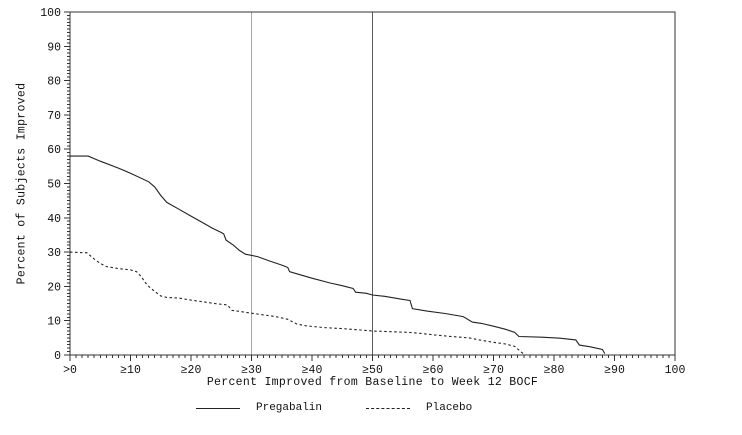 This screenshot has height=435, width=742. Describe the element at coordinates (54, 185) in the screenshot. I see `y-tick-label: 50` at that location.